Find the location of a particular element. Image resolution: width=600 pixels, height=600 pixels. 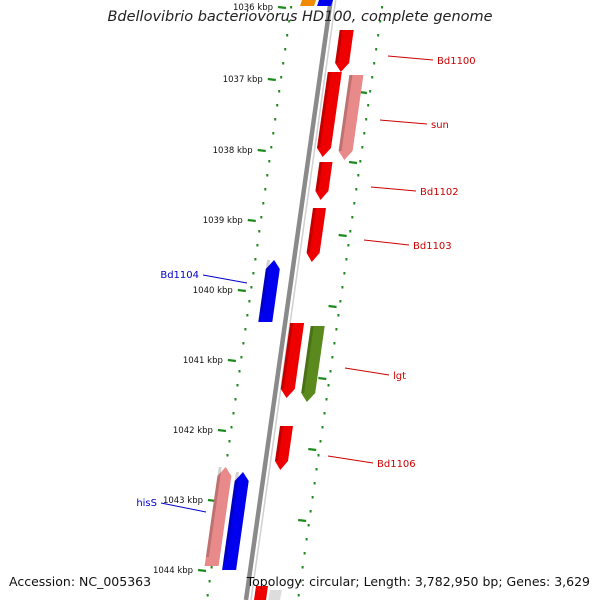

gene-label-bd1100: Bd1100 is located at coordinates (456, 61).